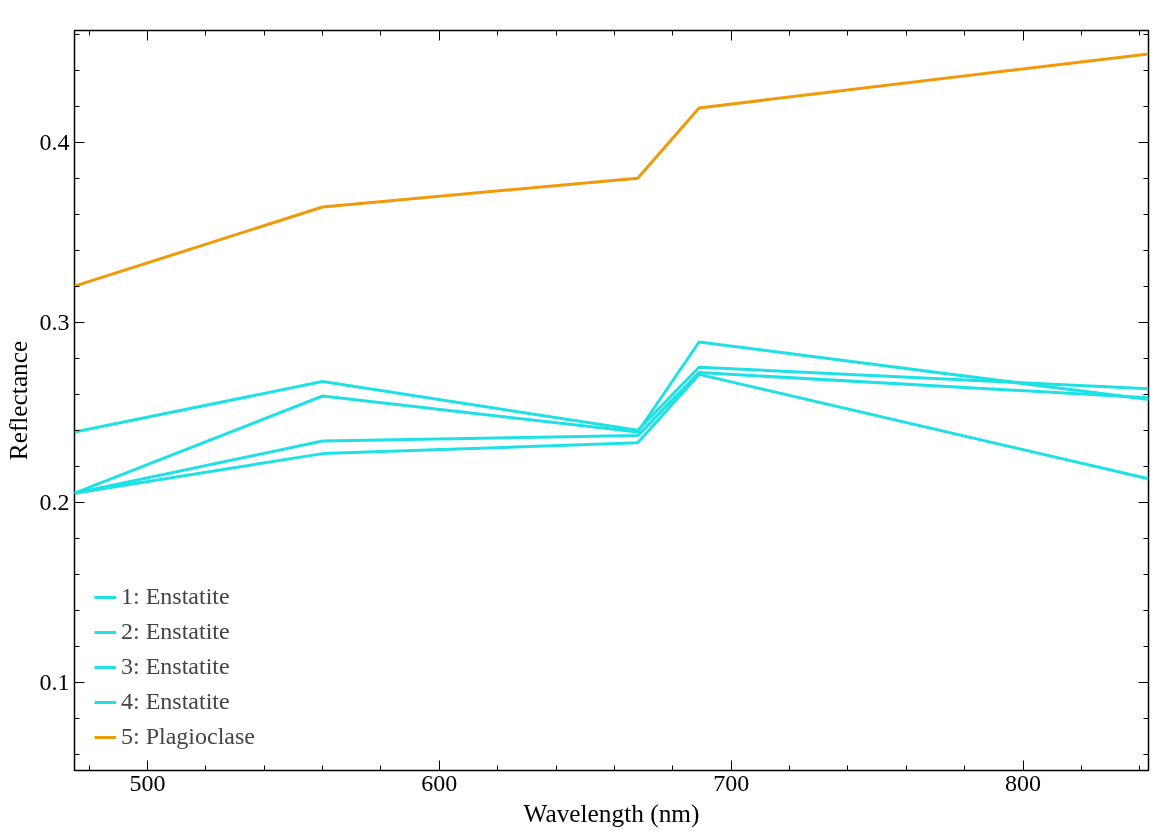 The height and width of the screenshot is (834, 1171). I want to click on legend-label: 5: Plagioclase, so click(188, 736).